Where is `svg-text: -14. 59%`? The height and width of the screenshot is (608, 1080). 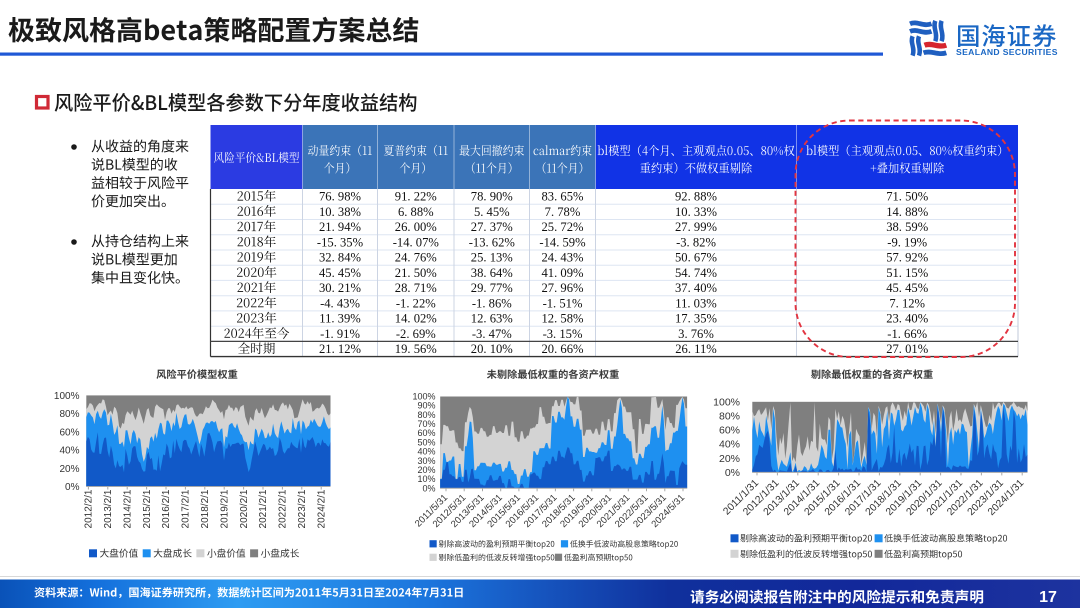 svg-text: -14. 59% is located at coordinates (562, 242).